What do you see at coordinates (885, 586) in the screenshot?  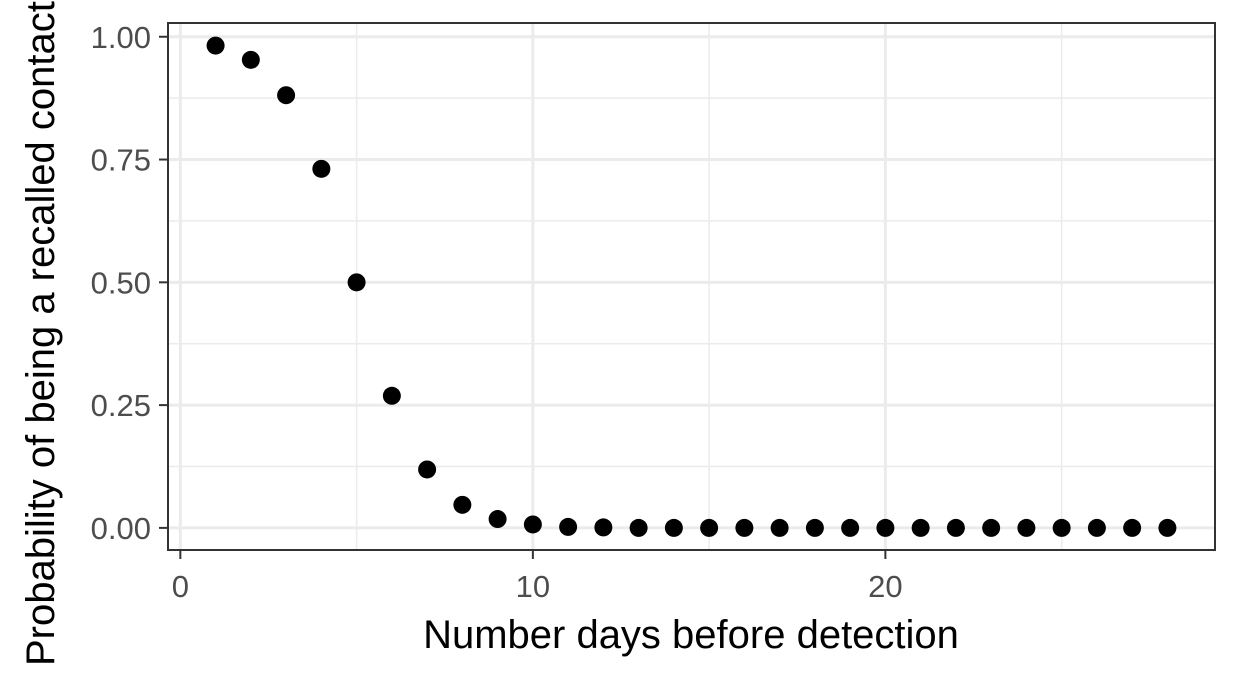 I see `x-tick-label: 20` at bounding box center [885, 586].